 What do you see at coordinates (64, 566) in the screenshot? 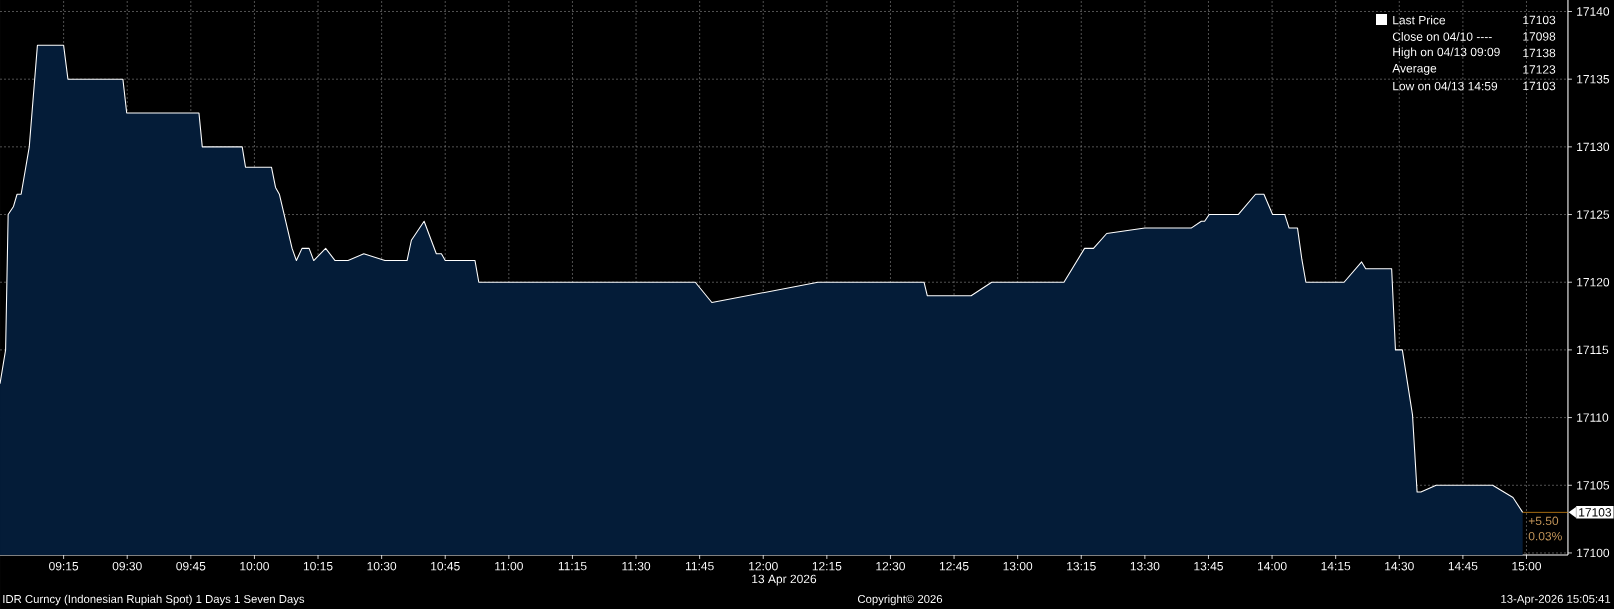
I see `x-tick-label: 09:15` at bounding box center [64, 566].